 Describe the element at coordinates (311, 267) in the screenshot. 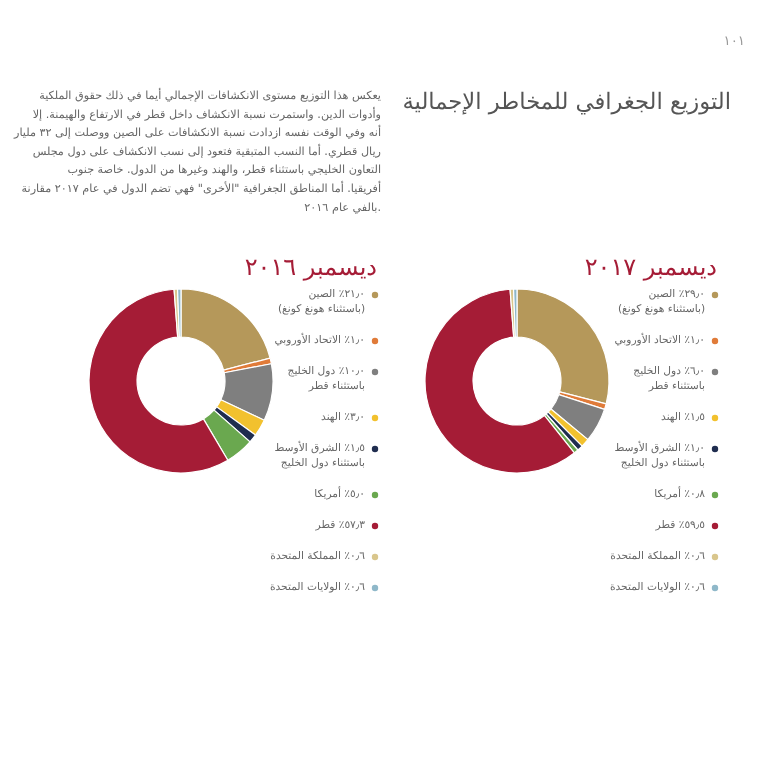

I see `chart-subtitle: ديسمبر ٢٠١٦` at that location.